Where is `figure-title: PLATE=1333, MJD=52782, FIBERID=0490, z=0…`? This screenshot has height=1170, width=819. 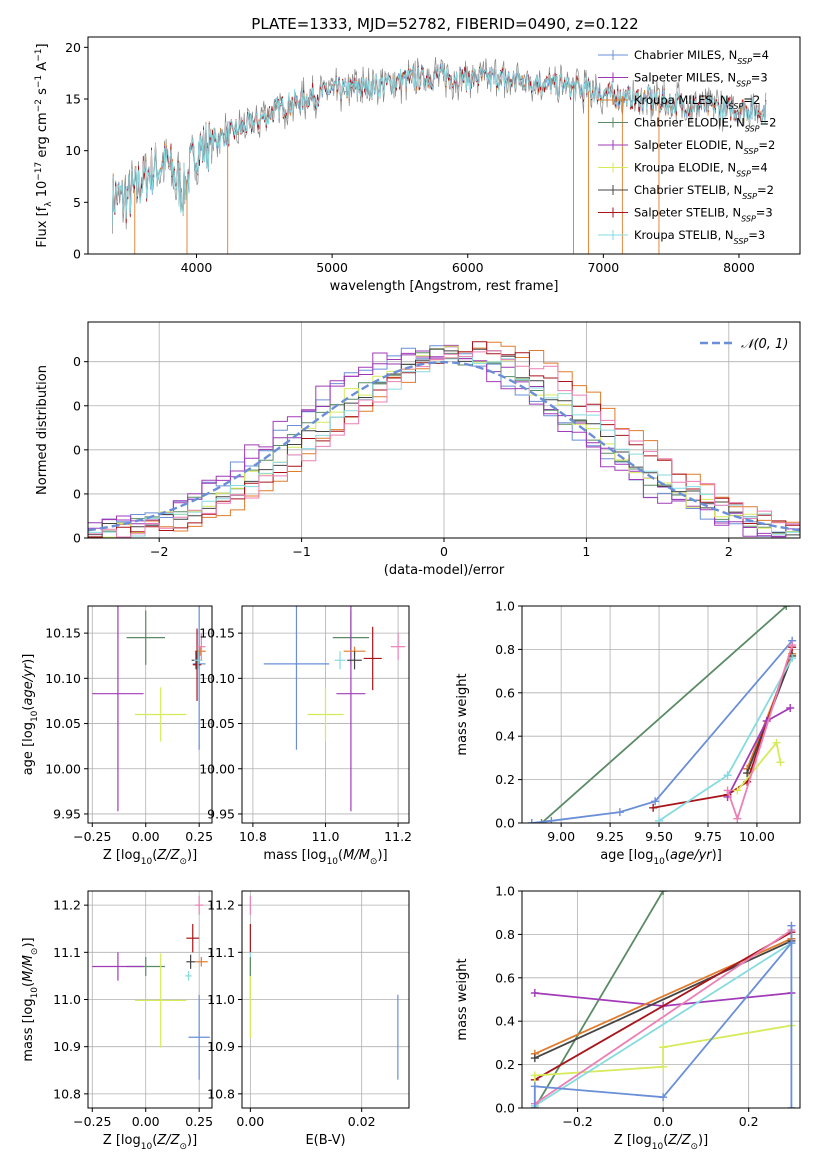 figure-title: PLATE=1333, MJD=52782, FIBERID=0490, z=0… is located at coordinates (444, 24).